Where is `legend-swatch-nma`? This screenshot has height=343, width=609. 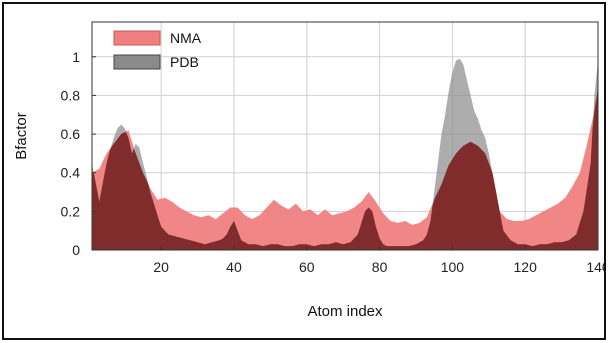
legend-swatch-nma is located at coordinates (137, 38).